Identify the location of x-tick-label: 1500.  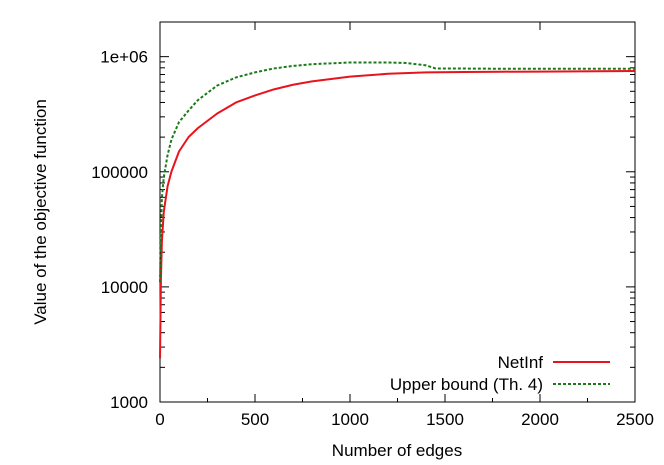
(445, 419).